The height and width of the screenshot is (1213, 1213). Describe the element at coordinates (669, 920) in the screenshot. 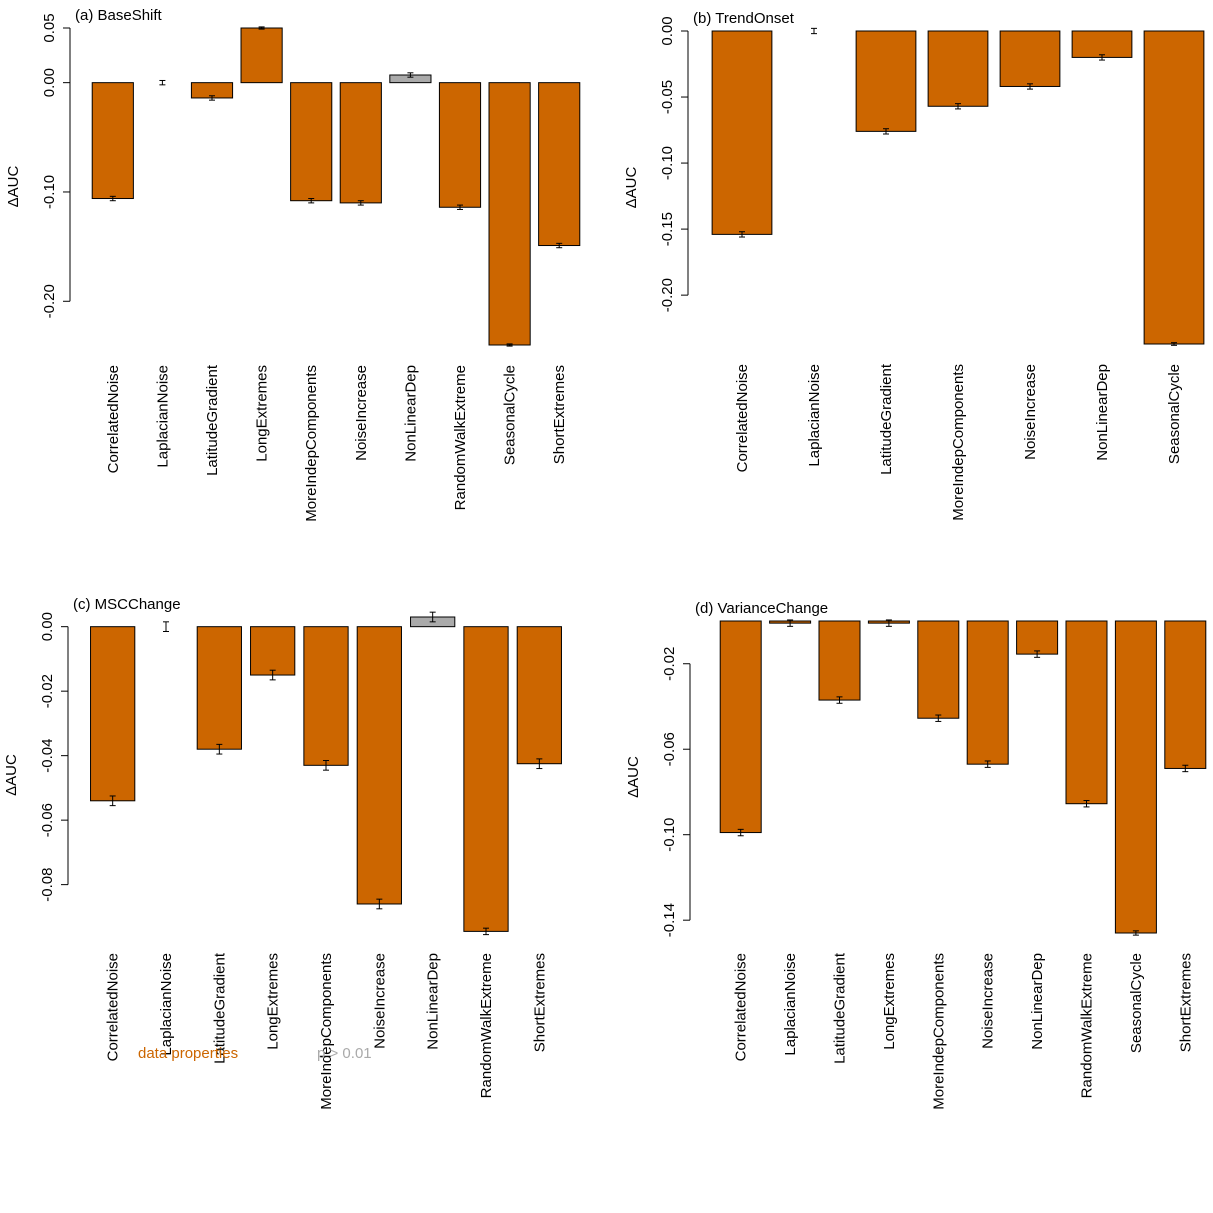

I see `y-tick-label: -0.14` at that location.